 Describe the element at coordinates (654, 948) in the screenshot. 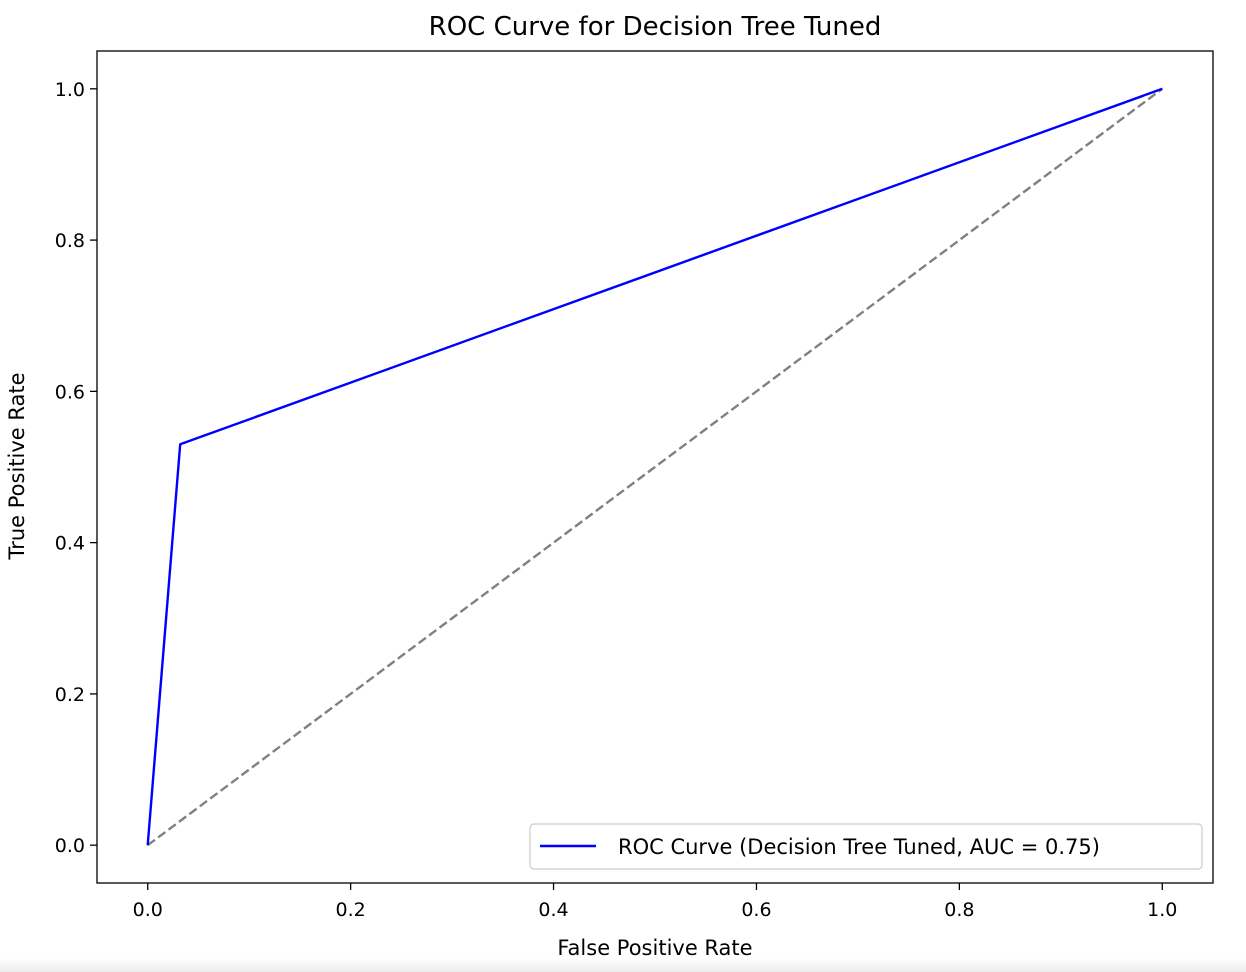

I see `x-axis-label: False Positive Rate` at that location.